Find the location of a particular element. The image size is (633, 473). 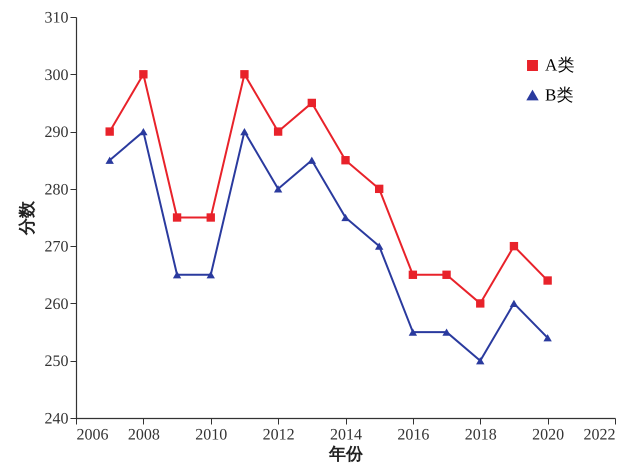

y-tick-label: 260 is located at coordinates (56, 304).